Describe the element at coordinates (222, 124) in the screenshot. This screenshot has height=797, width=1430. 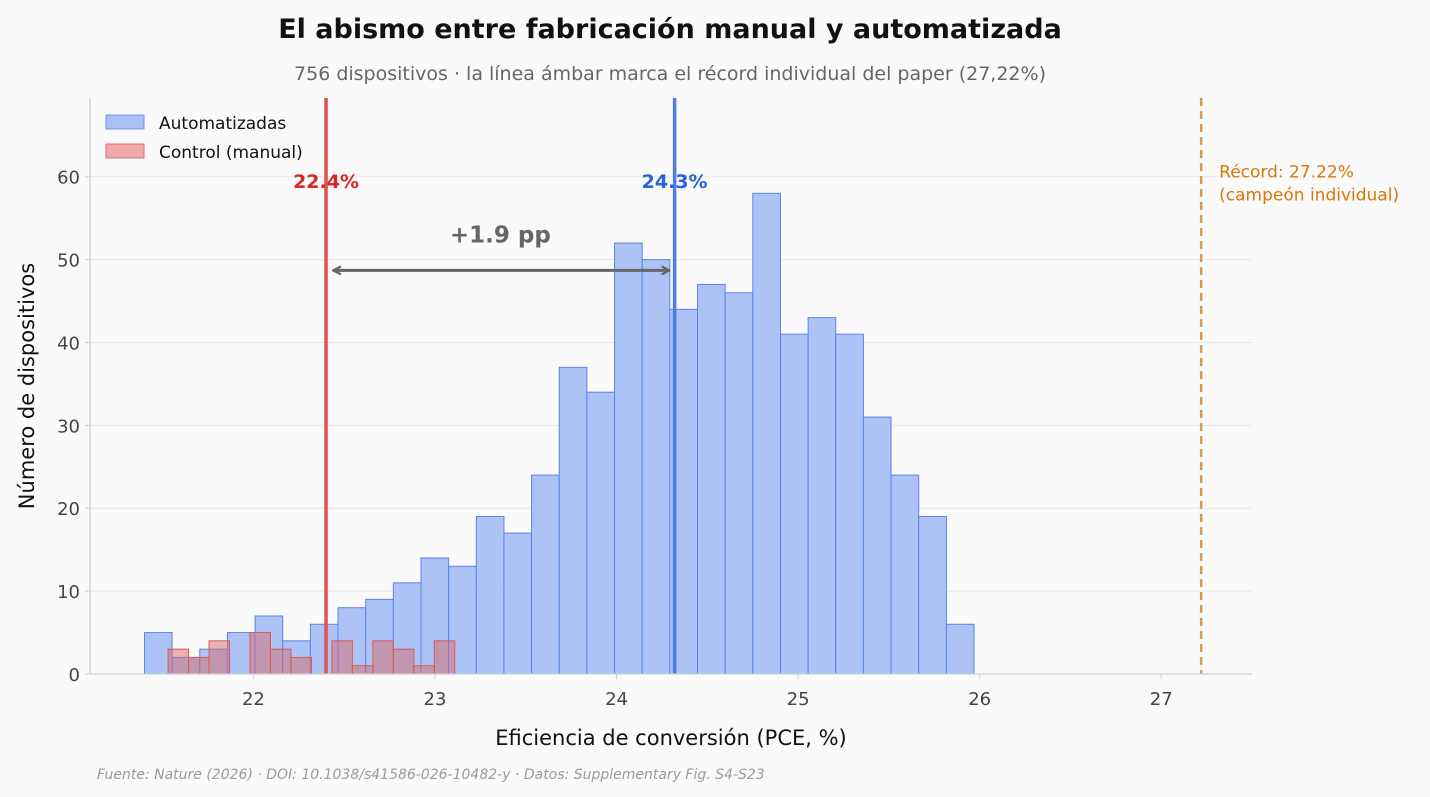
I see `legend-label-automatizadas: Automatizadas` at that location.